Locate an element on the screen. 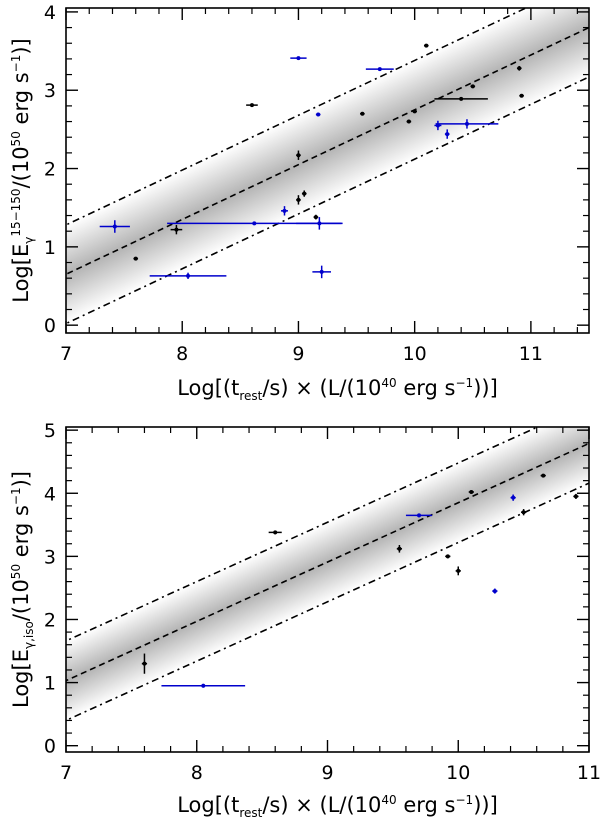  y-axis-label: Log[Eγ,iso/(1050 erg s−1)] is located at coordinates (22, 589).